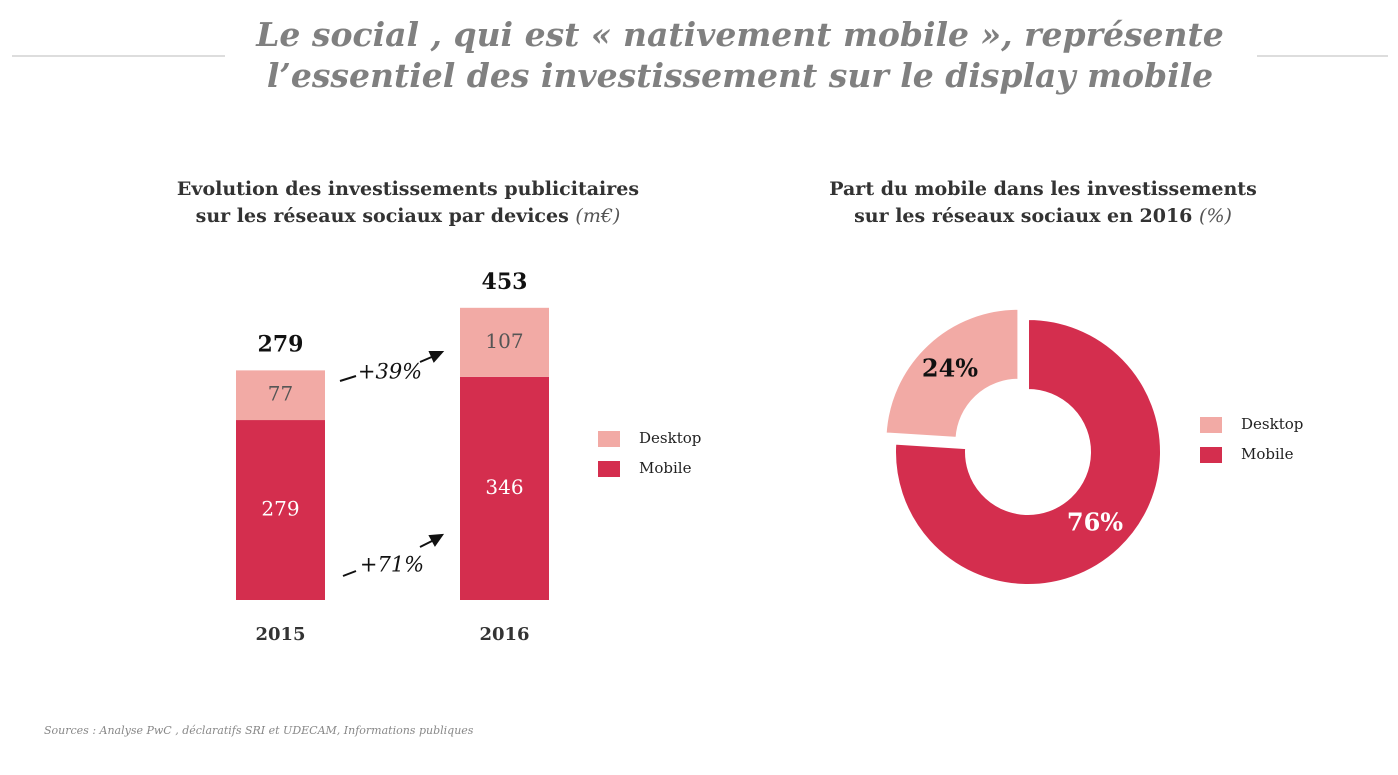 This screenshot has width=1398, height=775. Describe the element at coordinates (382, 216) in the screenshot. I see `chart-title: sur les réseaux sociaux par devices` at that location.